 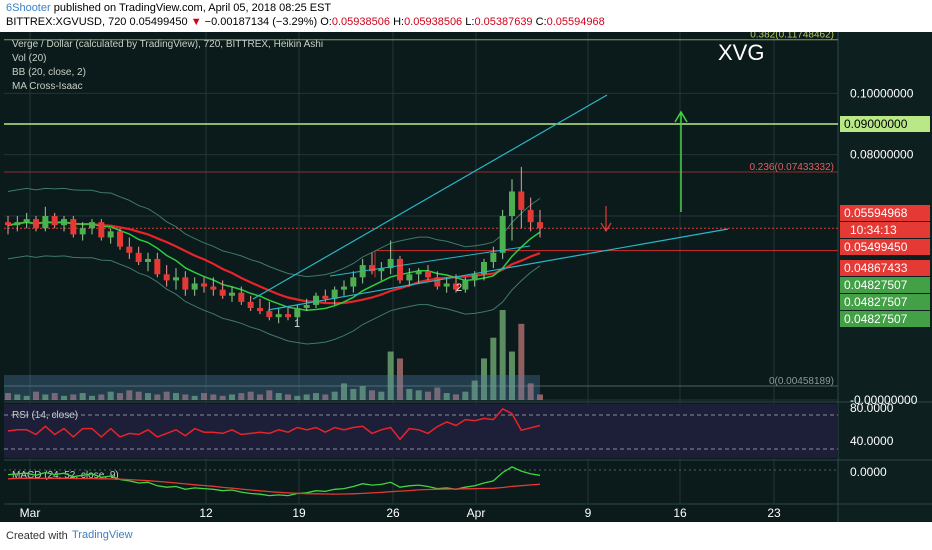 I want to click on wave-label-1: 1, so click(x=297, y=324).